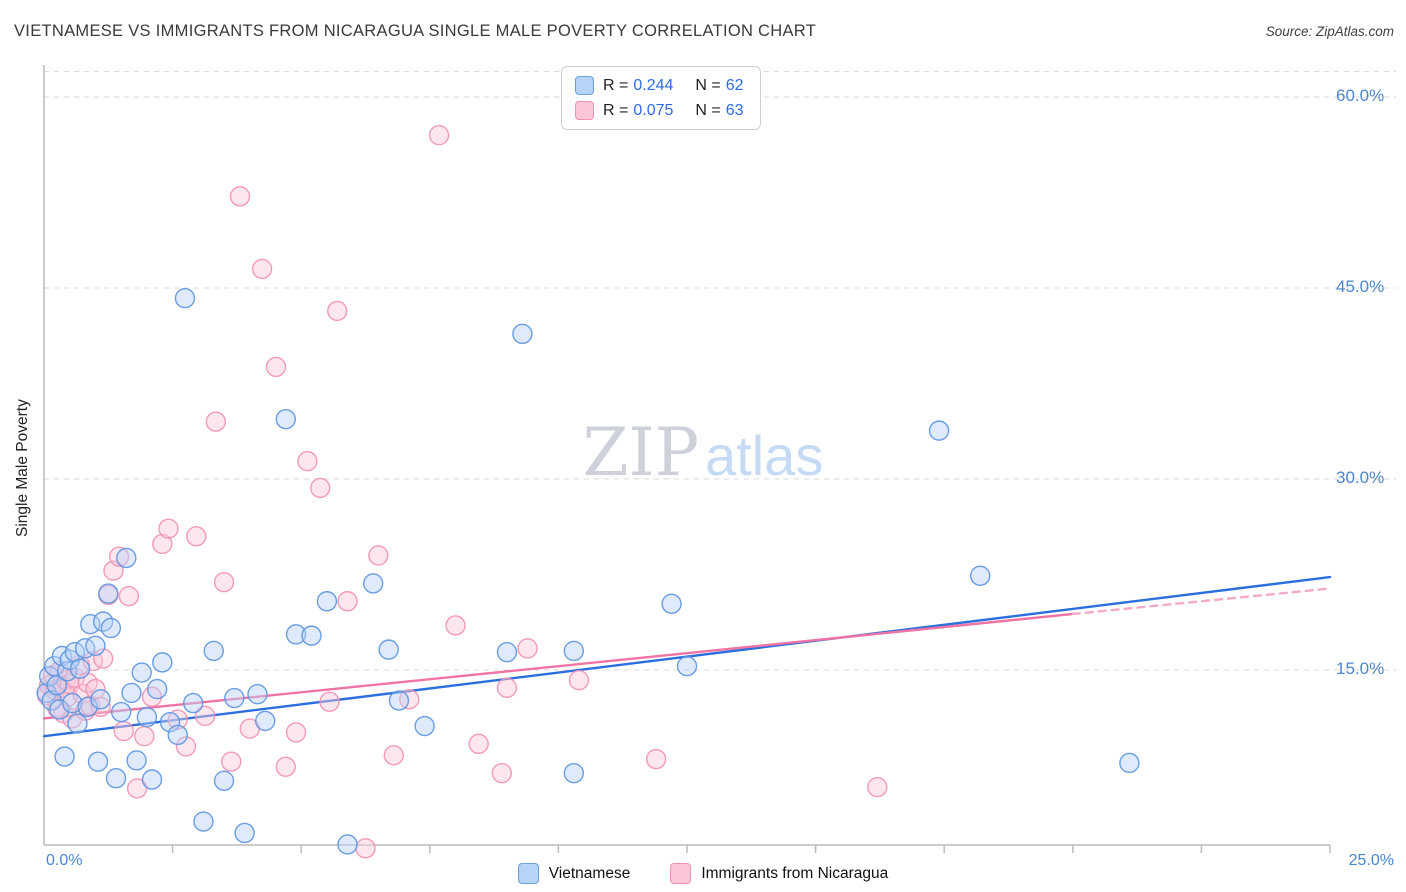  Describe the element at coordinates (734, 85) in the screenshot. I see `n-value: 62` at that location.